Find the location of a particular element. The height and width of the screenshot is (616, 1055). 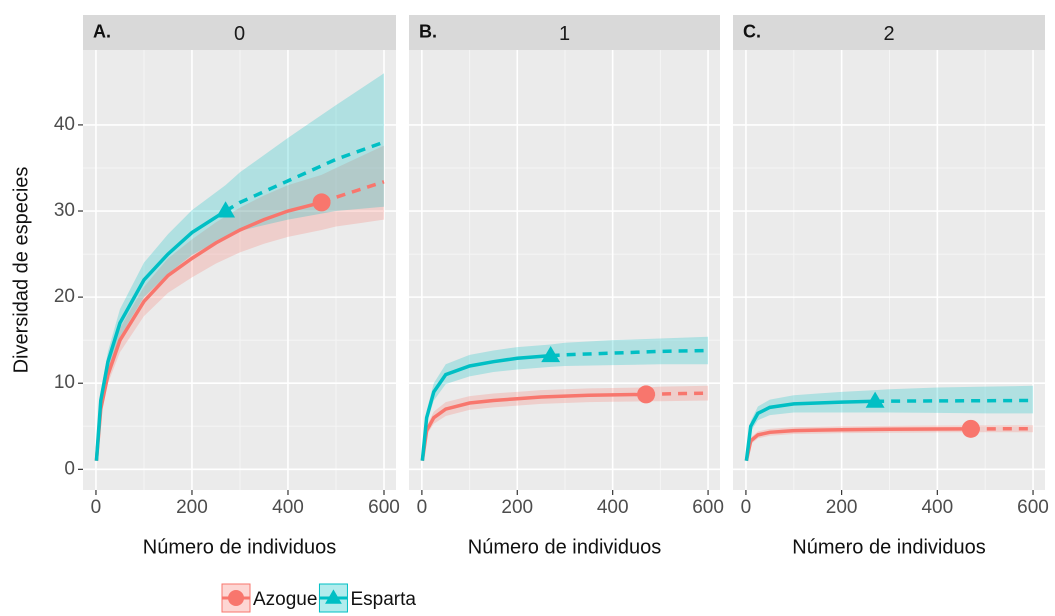

y-tick-label: 0 is located at coordinates (69, 468).